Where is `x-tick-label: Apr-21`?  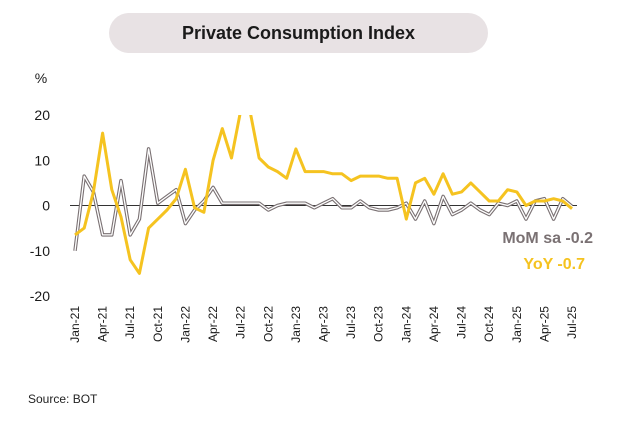 x-tick-label: Apr-21 is located at coordinates (103, 324).